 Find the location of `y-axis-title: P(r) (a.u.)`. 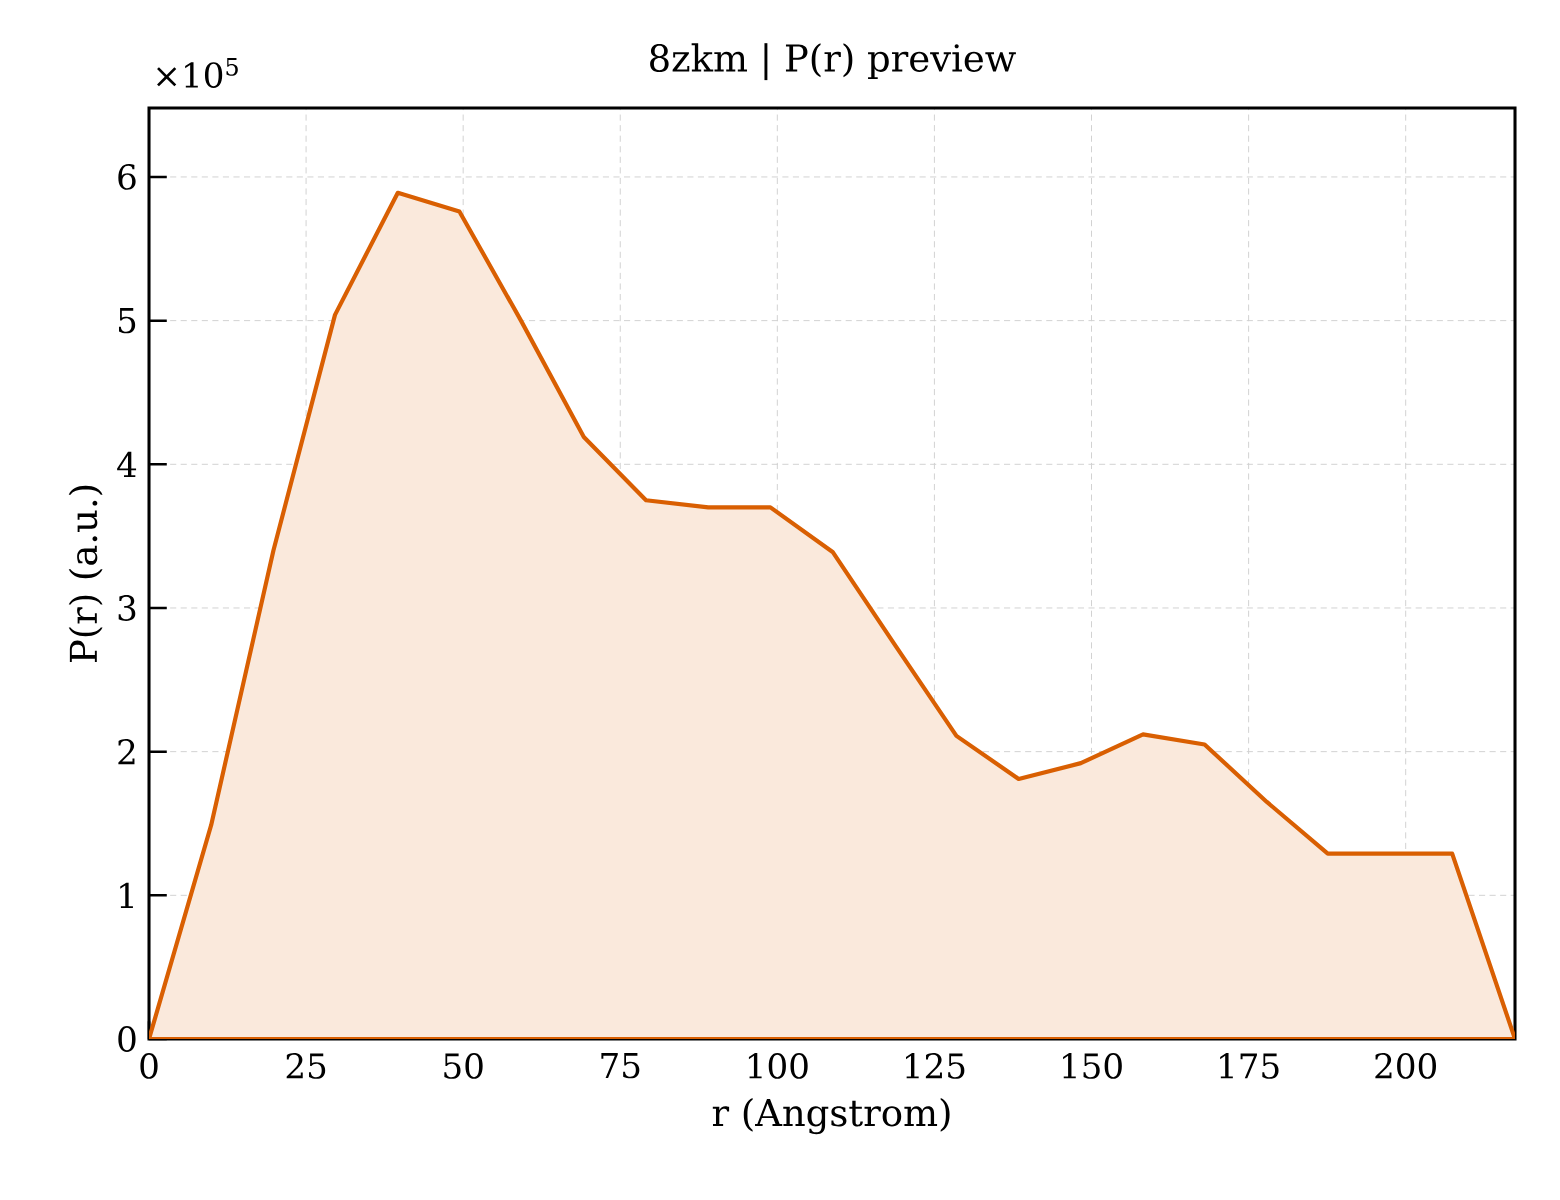

y-axis-title: P(r) (a.u.) is located at coordinates (85, 574).